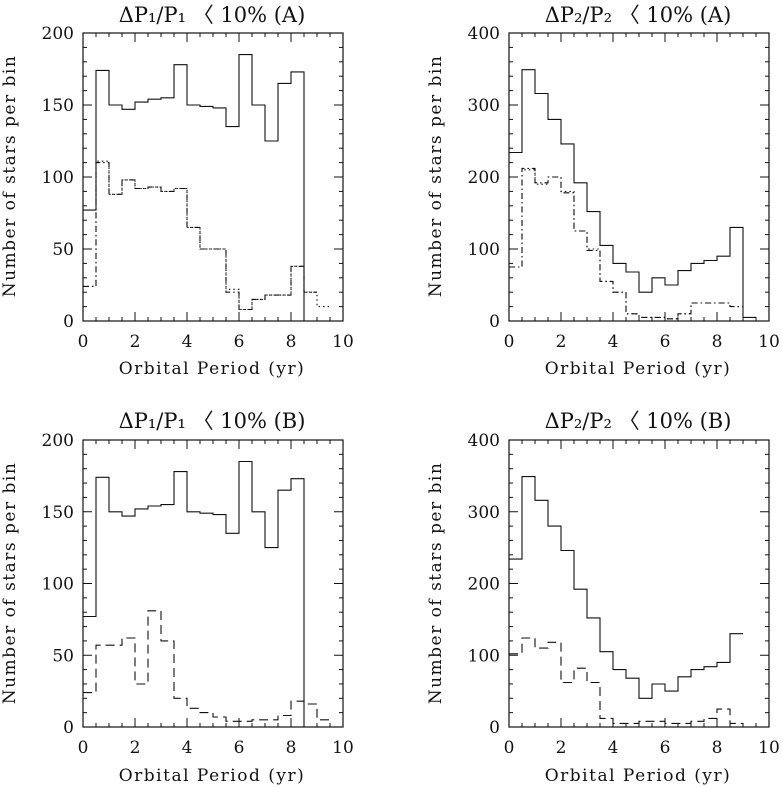 This screenshot has width=782, height=787. I want to click on chart-title: ΔP₂/P₂ 〈 10% (B), so click(638, 421).